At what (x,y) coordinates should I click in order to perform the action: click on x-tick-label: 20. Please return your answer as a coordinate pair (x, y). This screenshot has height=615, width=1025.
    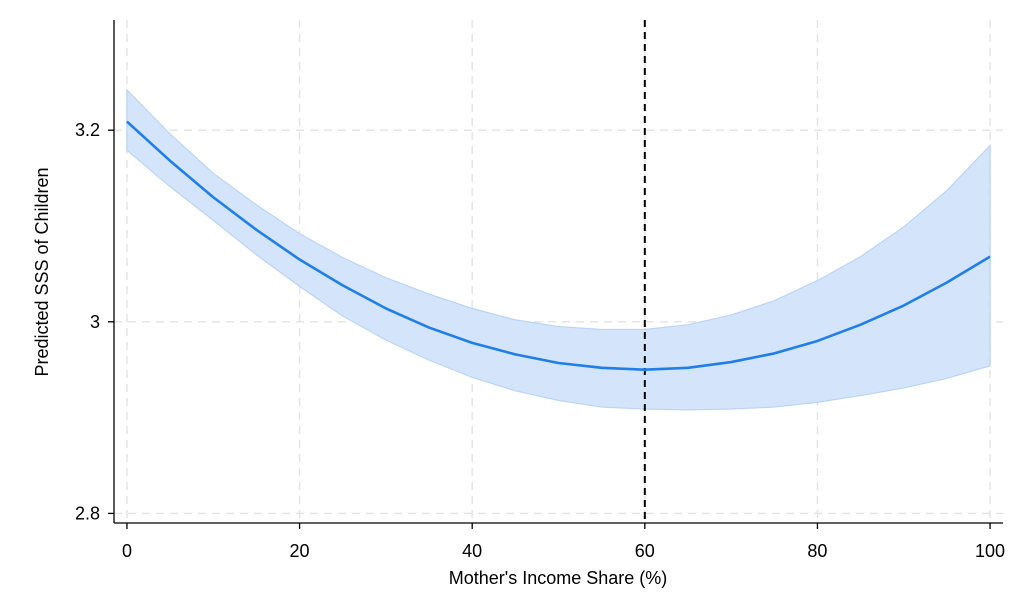
    Looking at the image, I should click on (300, 551).